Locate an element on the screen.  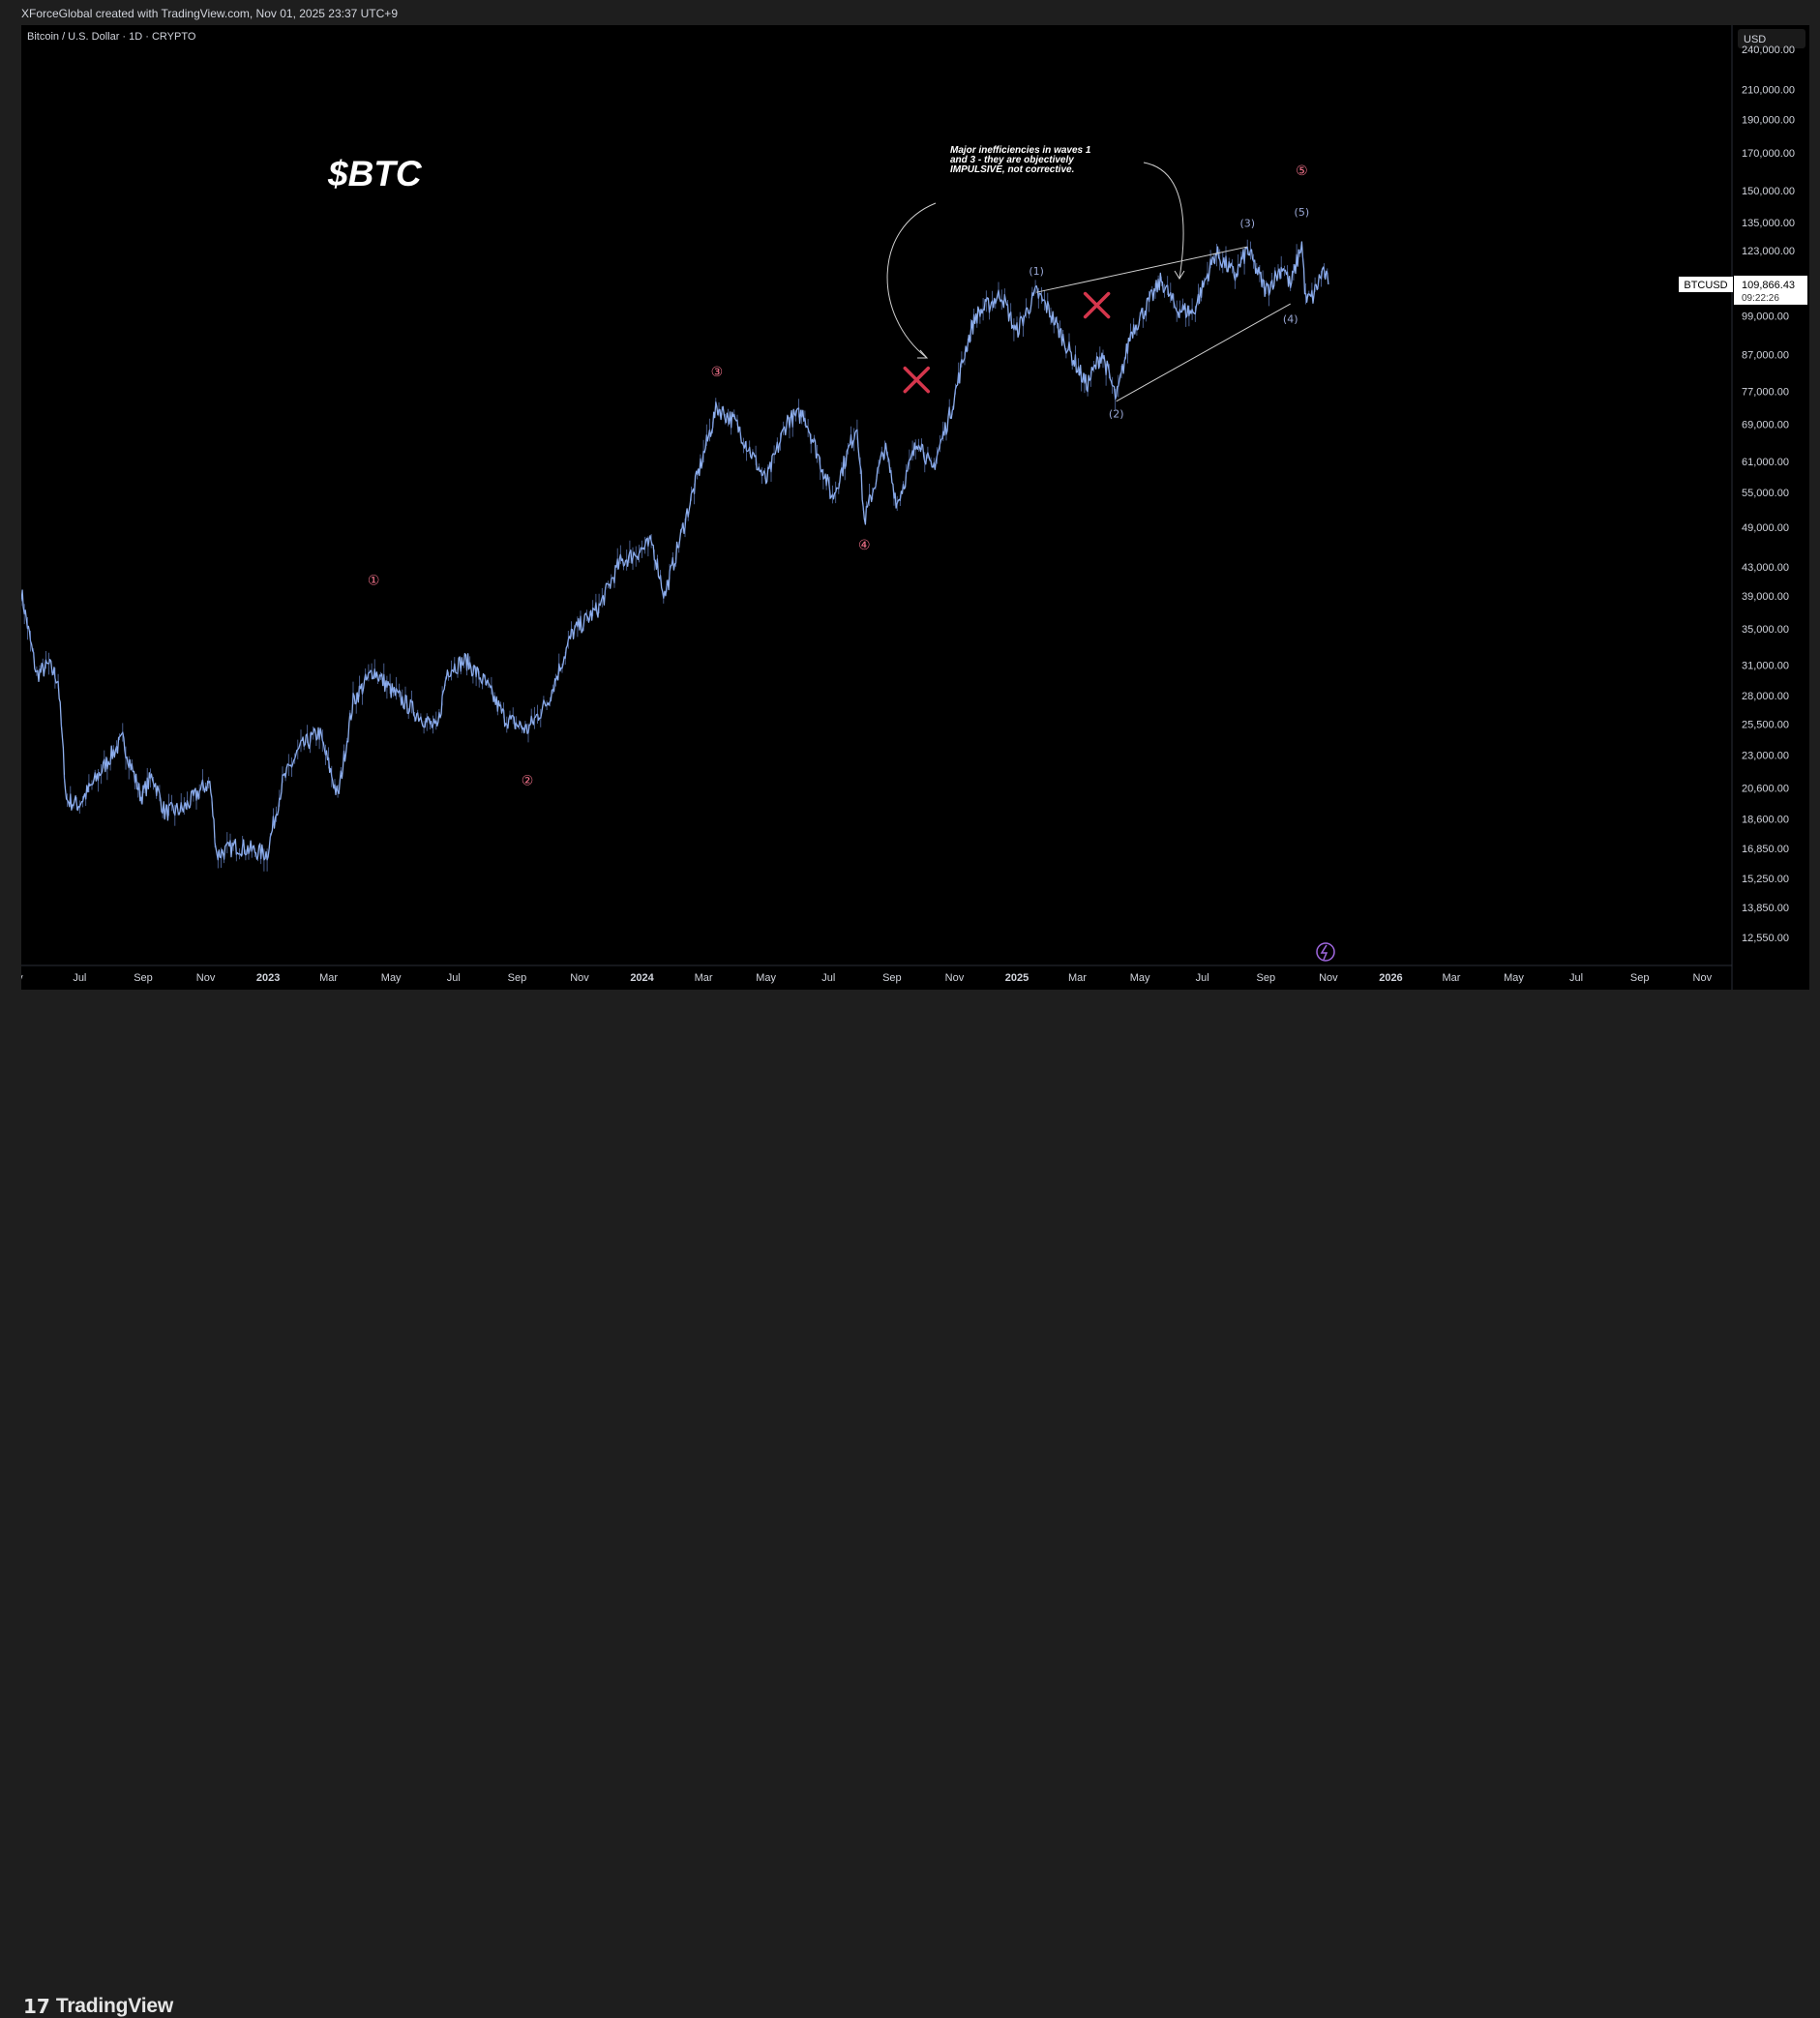
lightning-bolt-icon is located at coordinates (1324, 952).